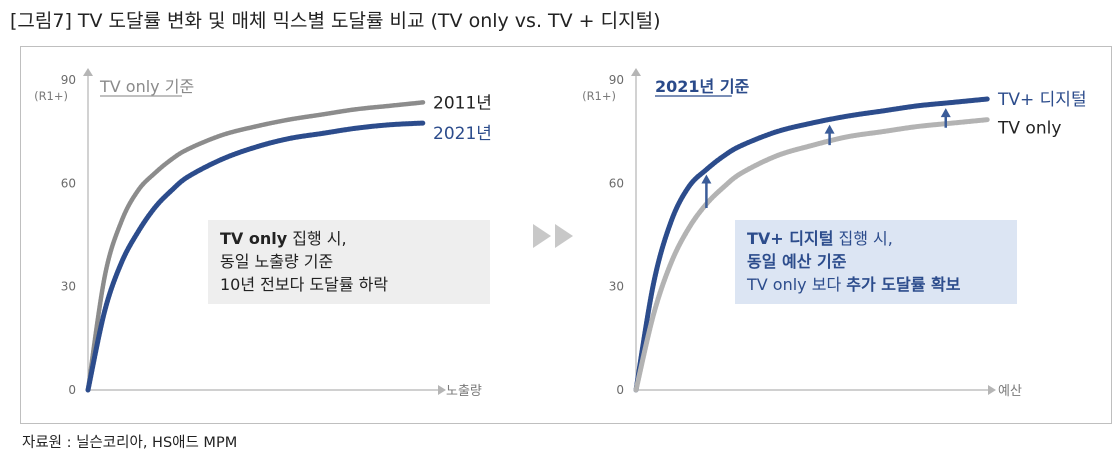  What do you see at coordinates (88, 72) in the screenshot?
I see `left-y-axis-arrow` at bounding box center [88, 72].